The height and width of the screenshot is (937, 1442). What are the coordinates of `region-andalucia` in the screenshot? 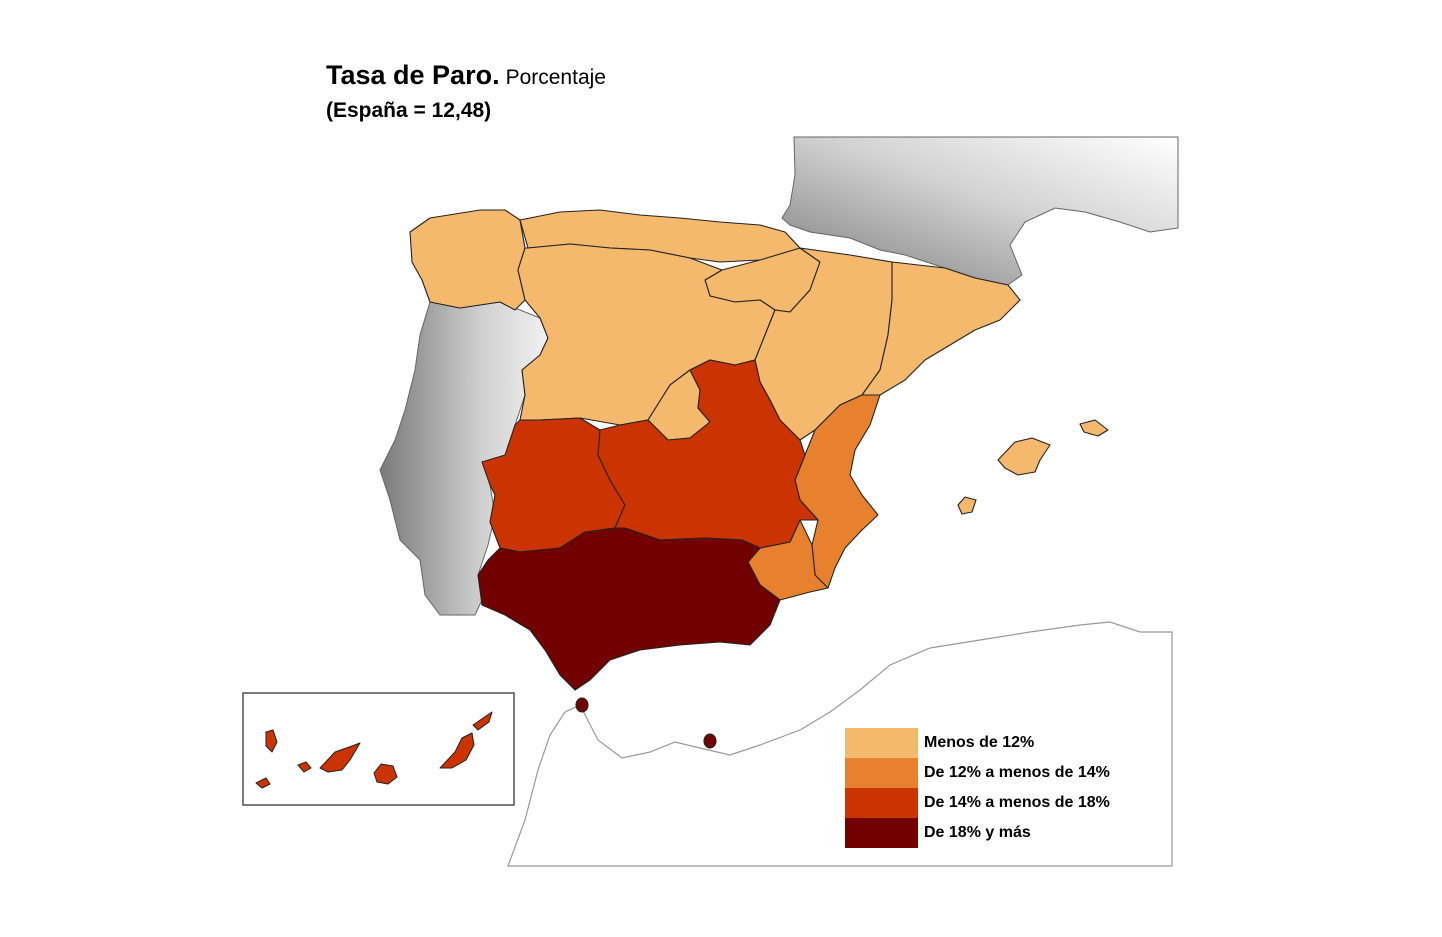 It's located at (629, 609).